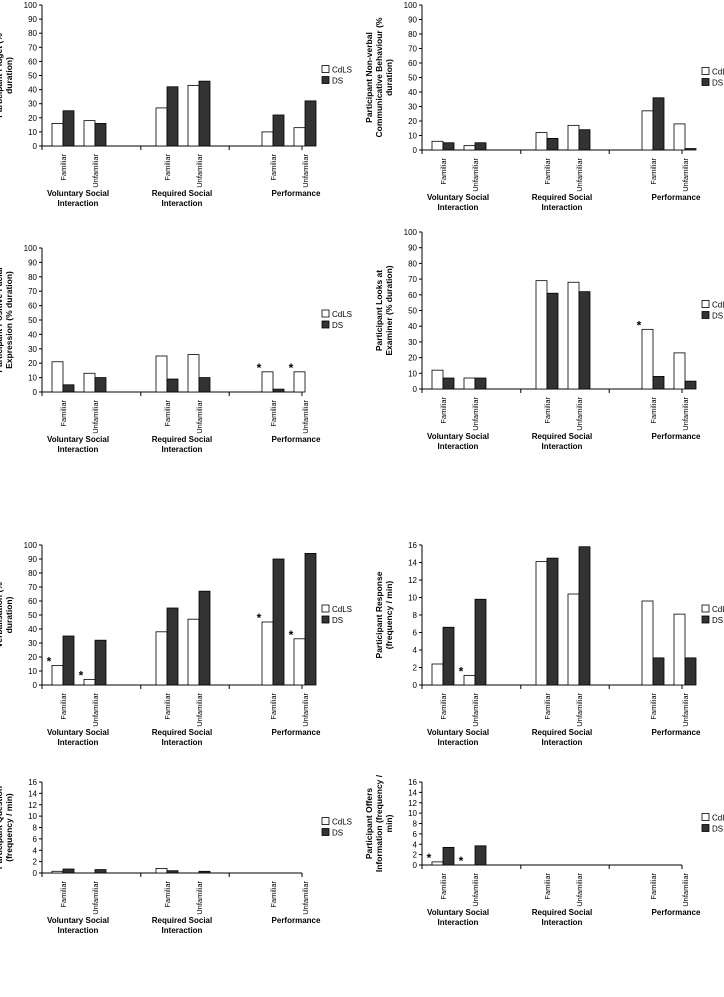 The image size is (724, 997). What do you see at coordinates (412, 136) in the screenshot?
I see `y-tick-label: 10` at bounding box center [412, 136].